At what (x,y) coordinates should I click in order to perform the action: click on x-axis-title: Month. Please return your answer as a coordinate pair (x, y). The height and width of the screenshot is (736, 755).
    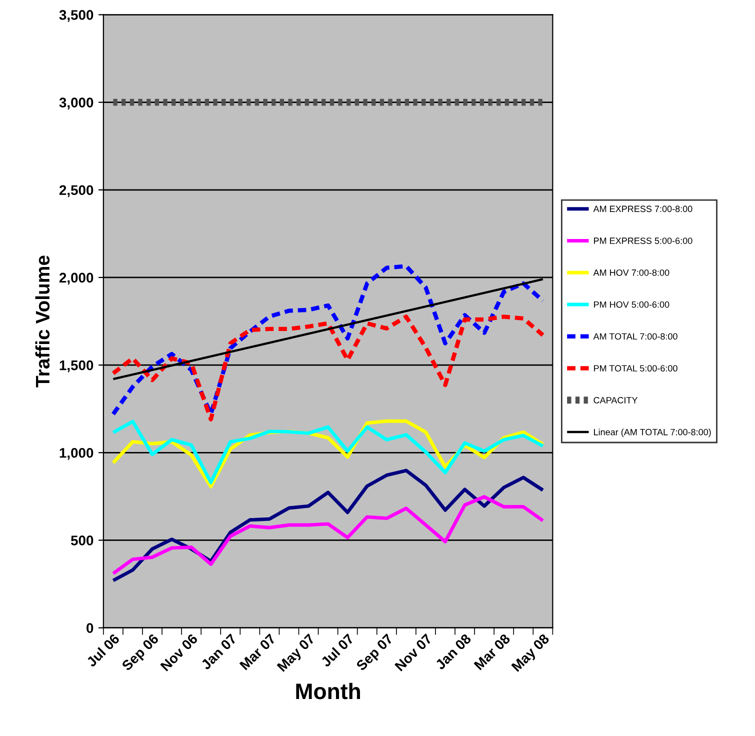
    Looking at the image, I should click on (328, 691).